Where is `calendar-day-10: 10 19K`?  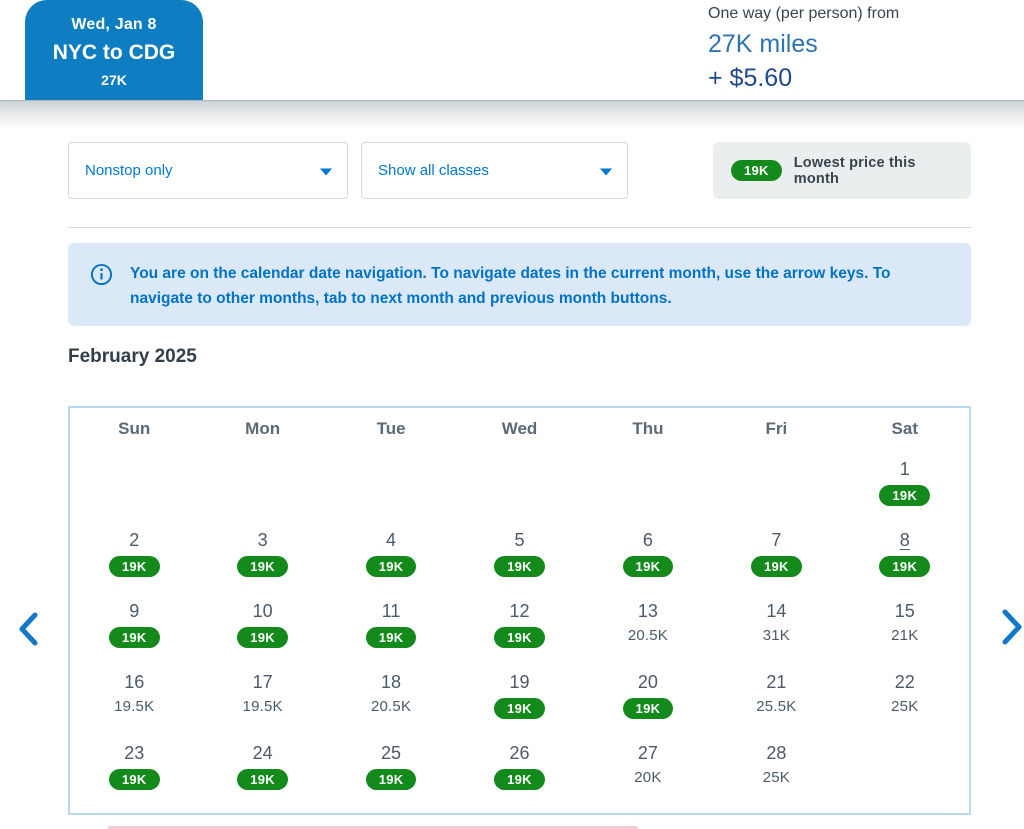 calendar-day-10: 10 19K is located at coordinates (262, 627).